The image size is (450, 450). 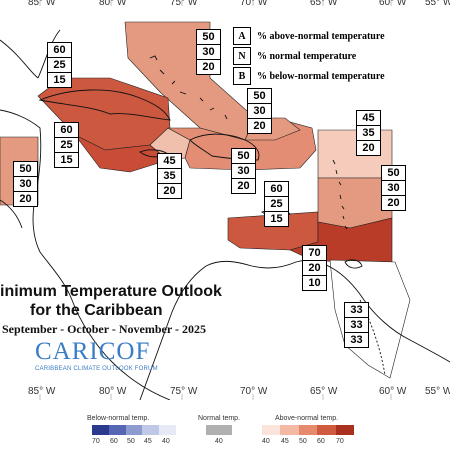 I want to click on legend-letter: B, so click(x=242, y=76).